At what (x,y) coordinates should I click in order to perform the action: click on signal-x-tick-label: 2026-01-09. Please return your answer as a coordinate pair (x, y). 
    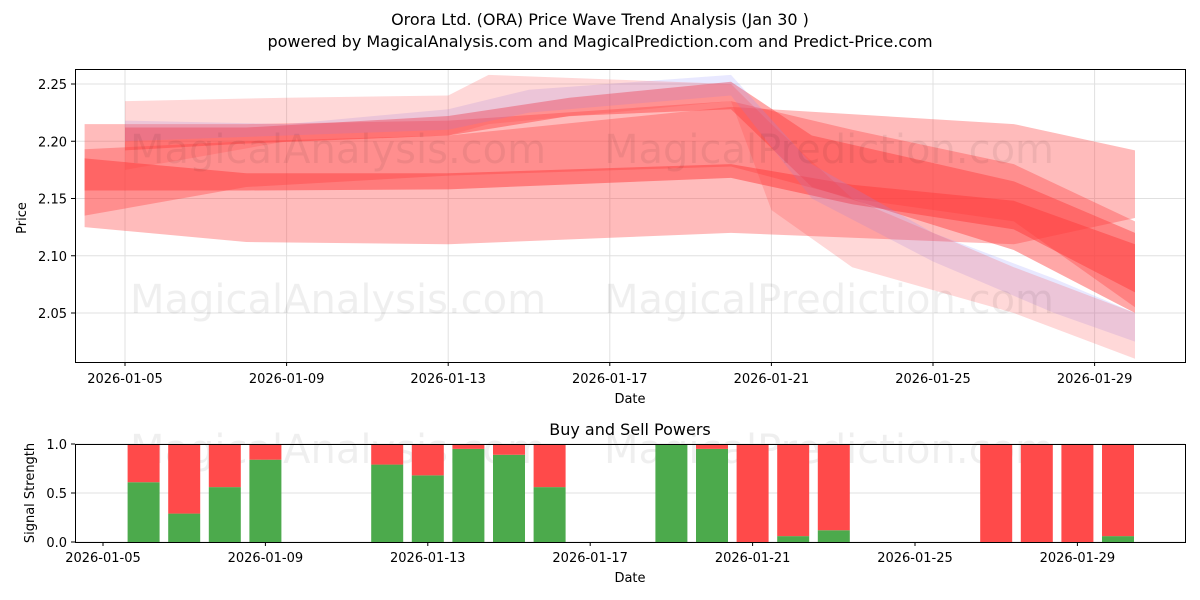
    Looking at the image, I should click on (266, 558).